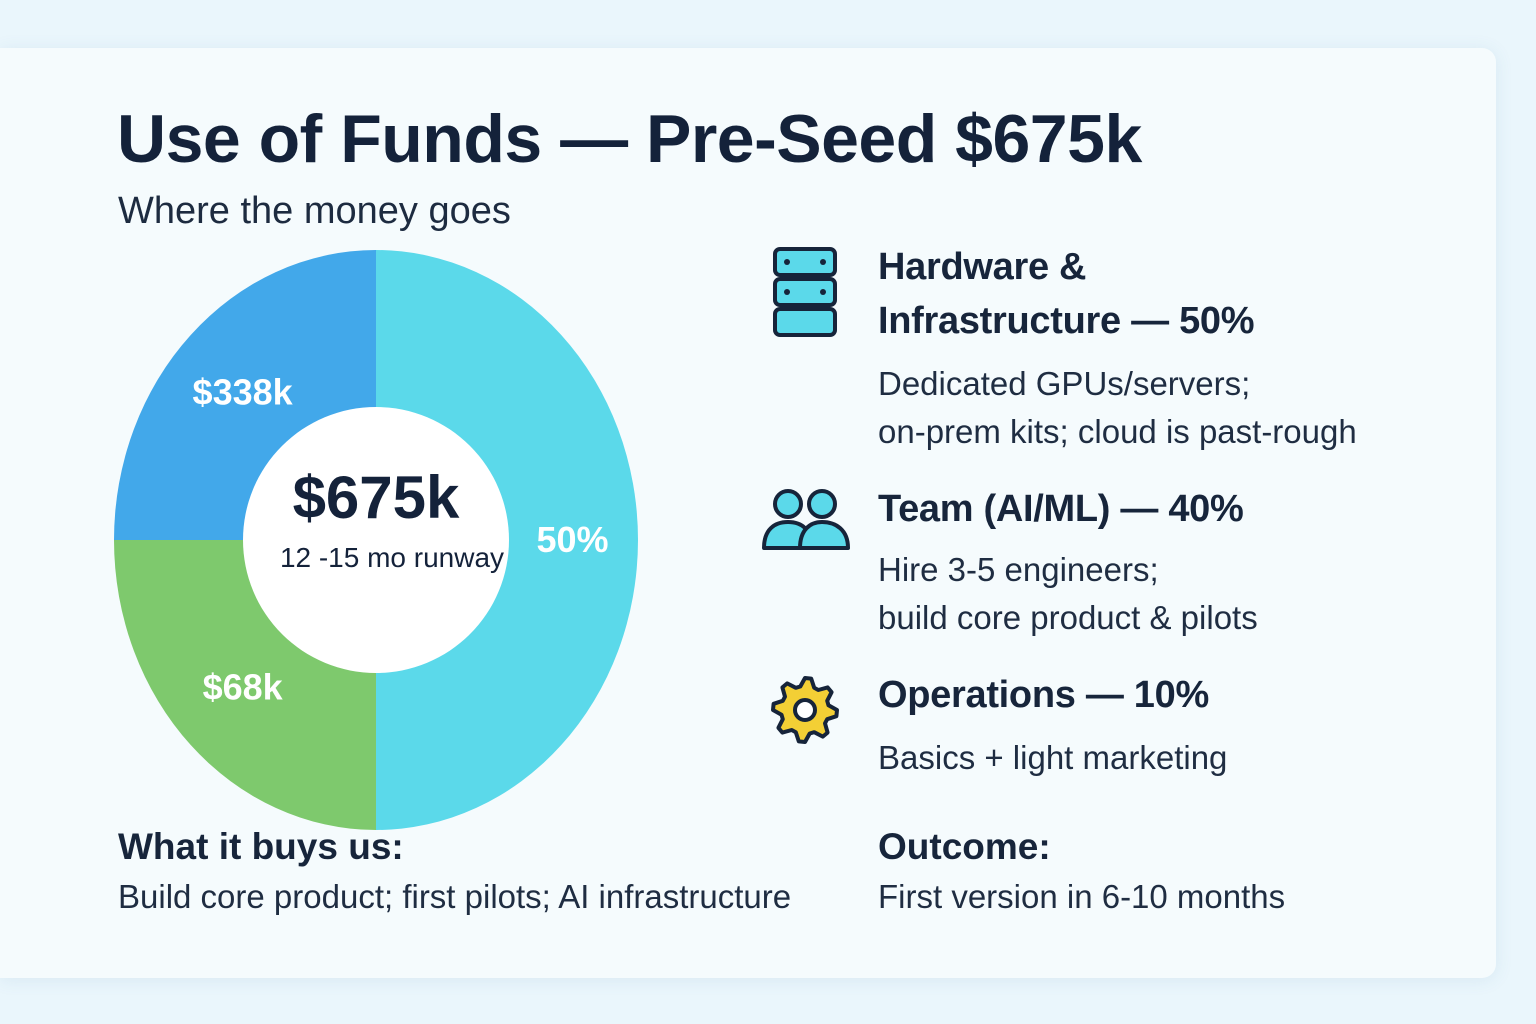 Image resolution: width=1536 pixels, height=1024 pixels. I want to click on page-title: Use of Funds — Pre-Seed $675k, so click(629, 139).